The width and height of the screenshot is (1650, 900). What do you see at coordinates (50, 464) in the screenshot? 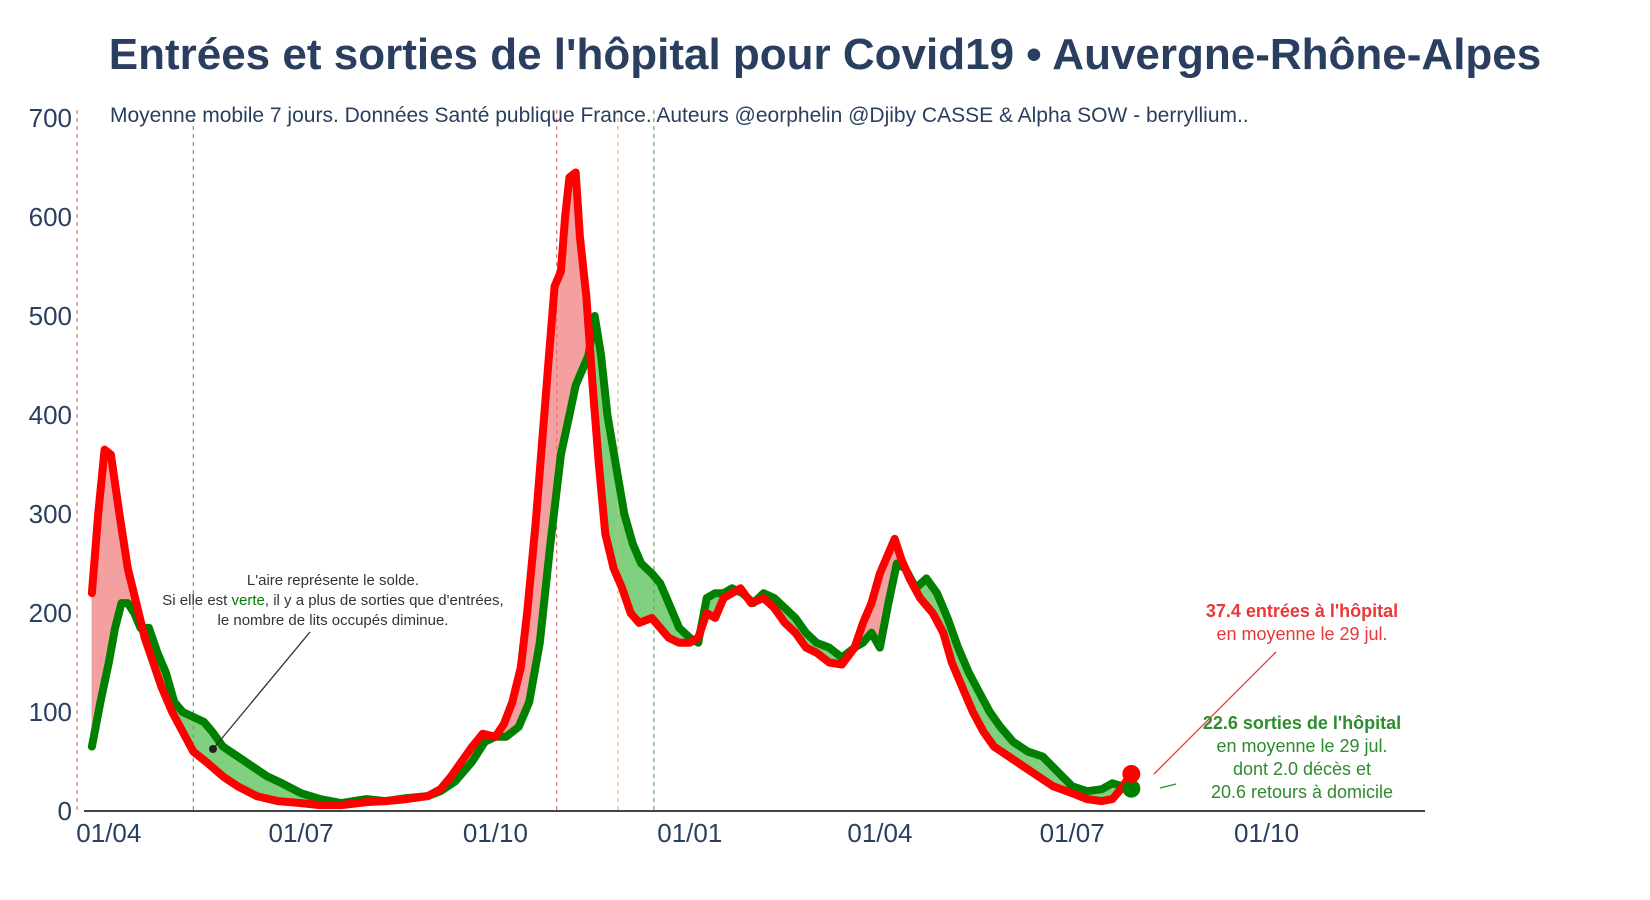
I see `y-axis-ticks: 0 100 200 300 400 500 600 700` at bounding box center [50, 464].